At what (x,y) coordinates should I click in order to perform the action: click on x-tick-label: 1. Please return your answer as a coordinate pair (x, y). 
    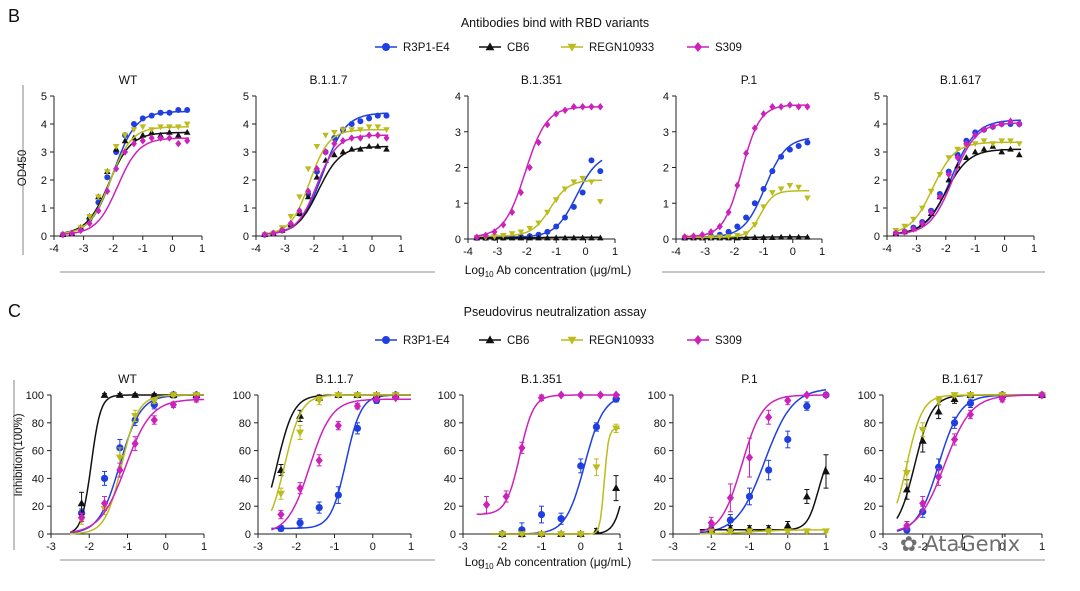
    Looking at the image, I should click on (1034, 249).